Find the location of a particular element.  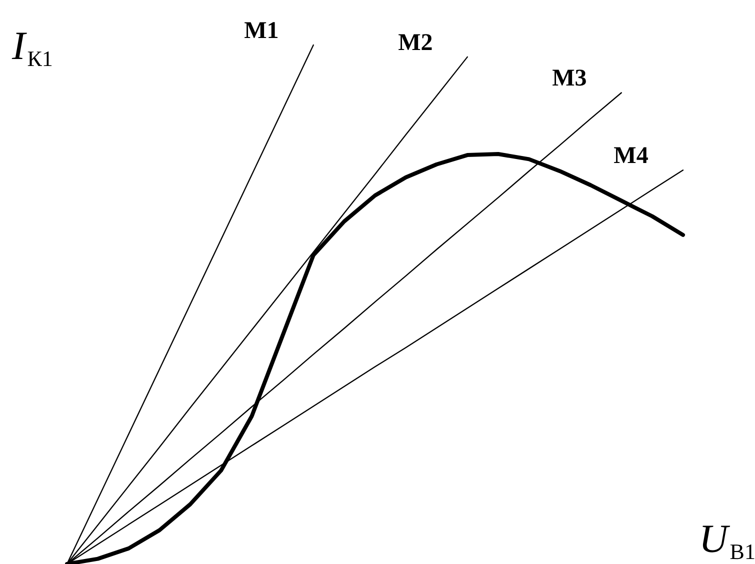

series-label: M3 is located at coordinates (569, 79).